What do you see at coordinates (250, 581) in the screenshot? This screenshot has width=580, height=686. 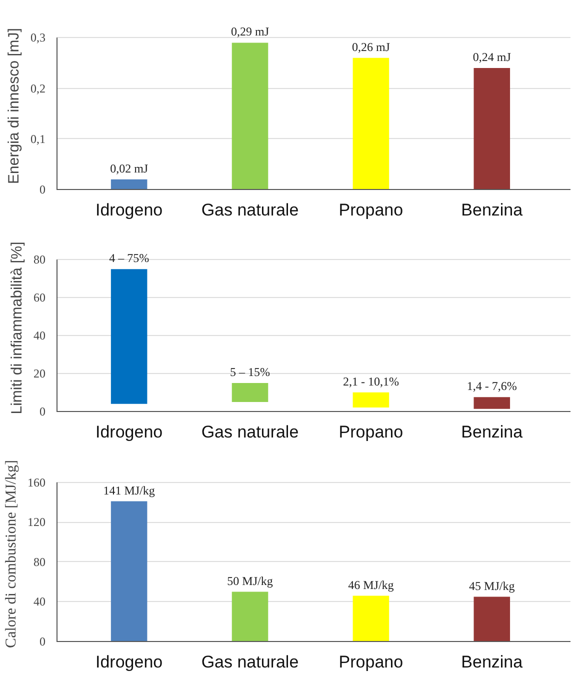 I see `data-label: 50 MJ/kg` at bounding box center [250, 581].